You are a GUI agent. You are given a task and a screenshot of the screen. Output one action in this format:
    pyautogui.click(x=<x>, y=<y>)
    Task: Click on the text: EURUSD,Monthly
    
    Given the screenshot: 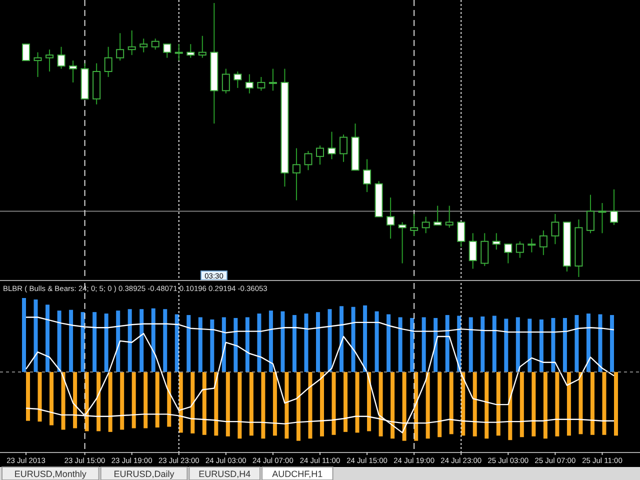 What is the action you would take?
    pyautogui.click(x=50, y=474)
    